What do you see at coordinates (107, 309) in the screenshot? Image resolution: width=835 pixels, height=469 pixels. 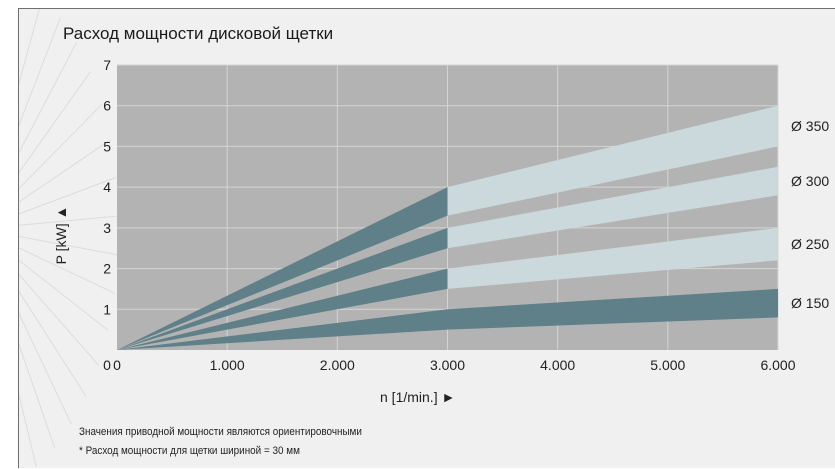 I see `y-tick-label: 1` at bounding box center [107, 309].